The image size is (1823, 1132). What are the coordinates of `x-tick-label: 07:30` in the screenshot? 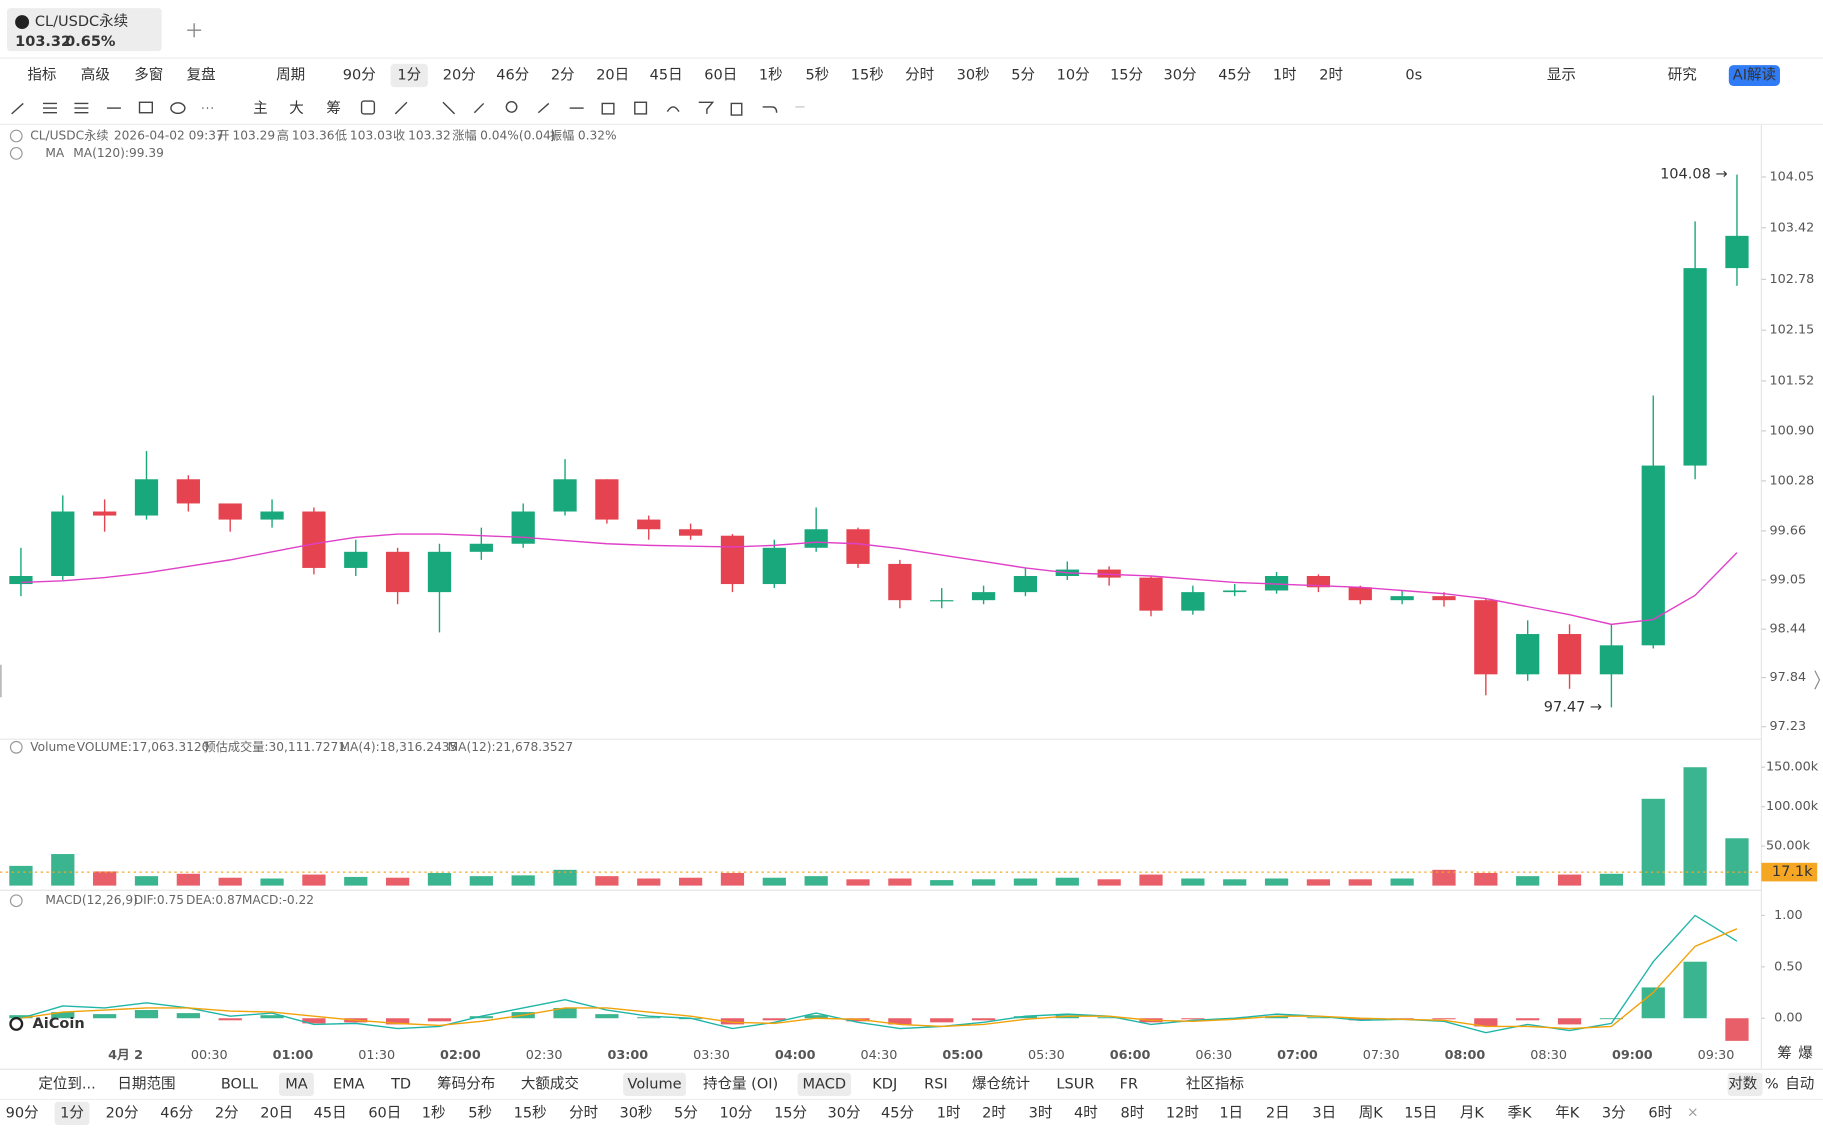 It's located at (1381, 1055).